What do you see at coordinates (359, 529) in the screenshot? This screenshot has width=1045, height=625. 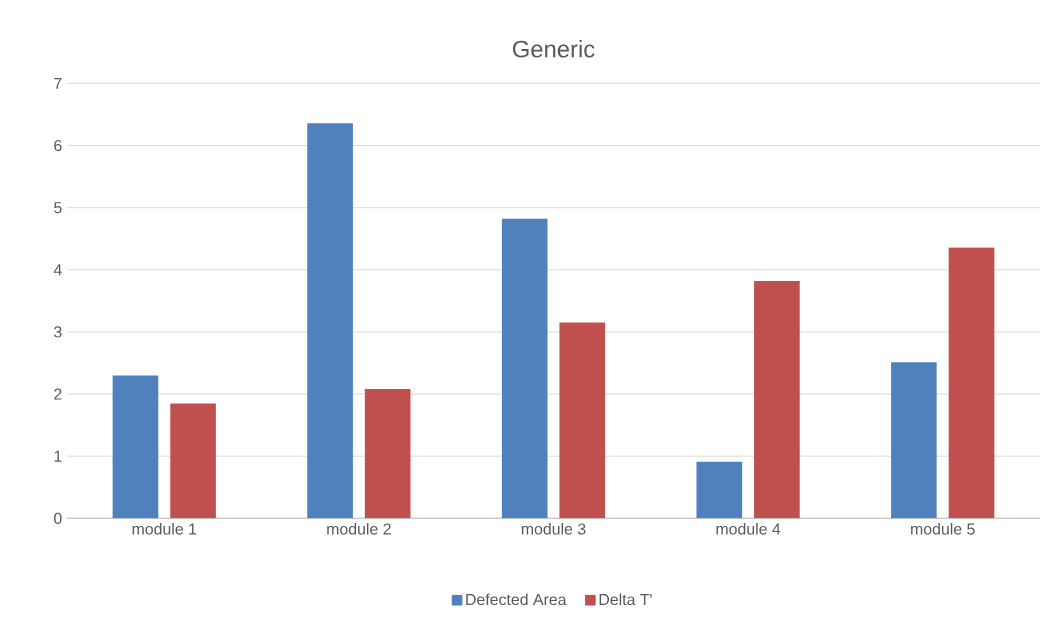 I see `x-tick-label: module 2` at bounding box center [359, 529].